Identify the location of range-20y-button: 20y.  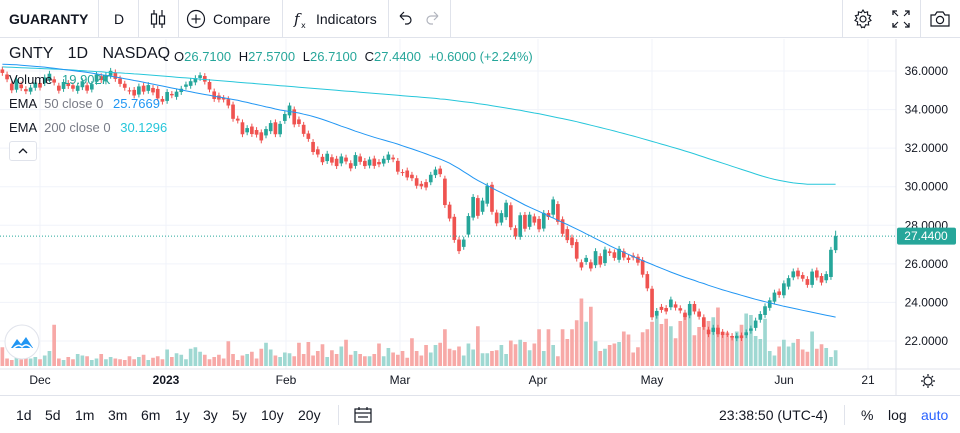
(309, 415).